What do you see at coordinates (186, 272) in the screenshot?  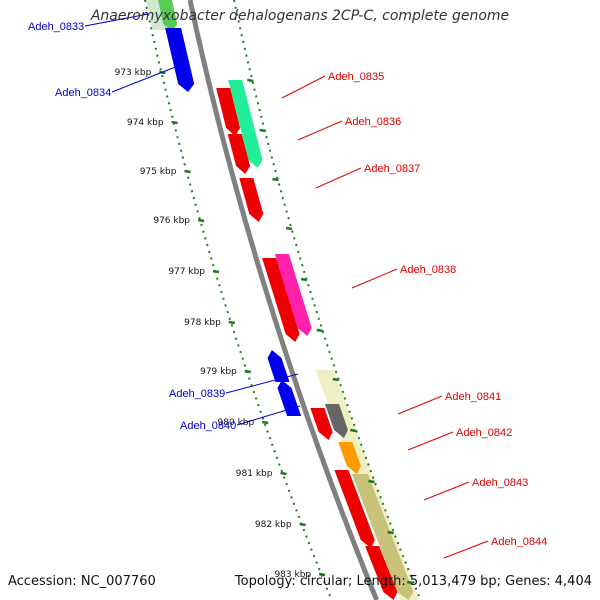 I see `tick-label: 977 kbp` at bounding box center [186, 272].